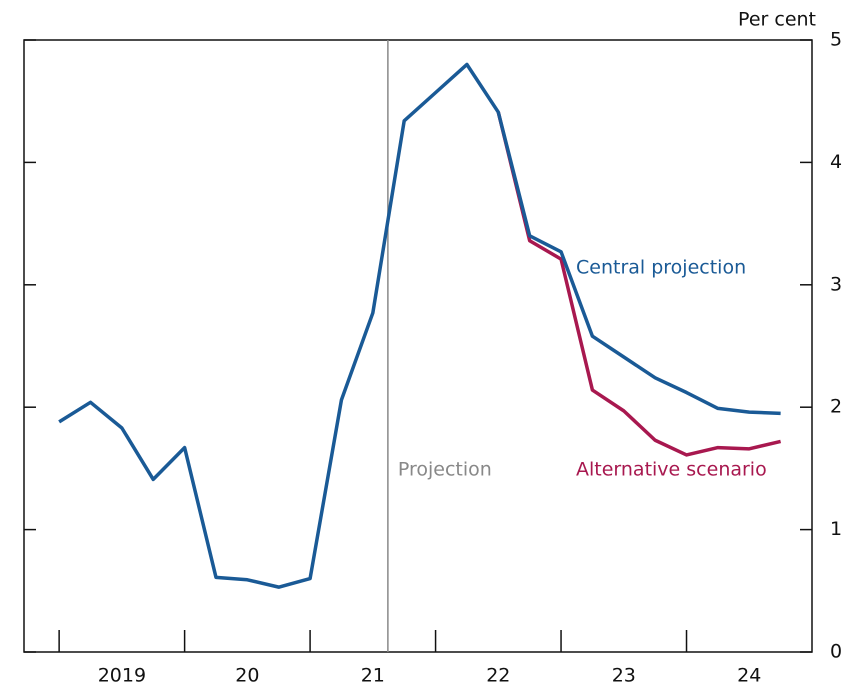 The height and width of the screenshot is (696, 864). Describe the element at coordinates (624, 676) in the screenshot. I see `x-tick-label: 23` at that location.